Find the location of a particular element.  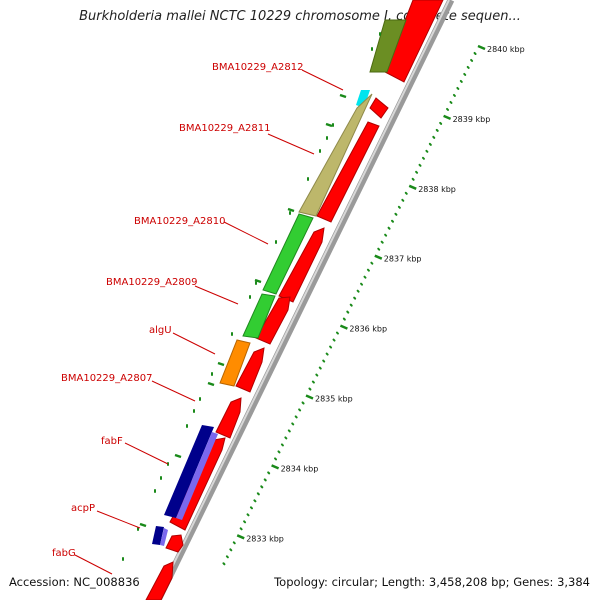

gene-label: BMA10229_A2807 is located at coordinates (106, 378).